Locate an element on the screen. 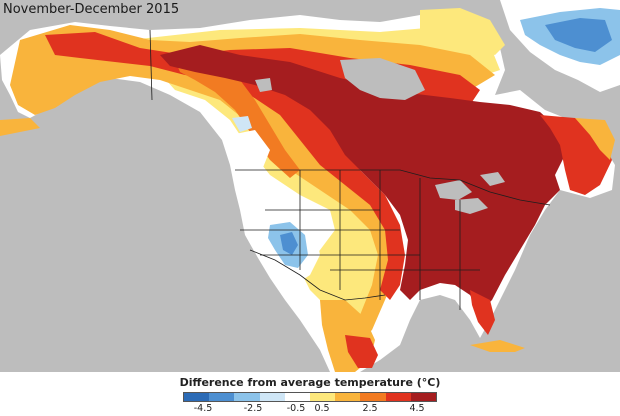  legend-tick-label: -0.5 is located at coordinates (296, 408).